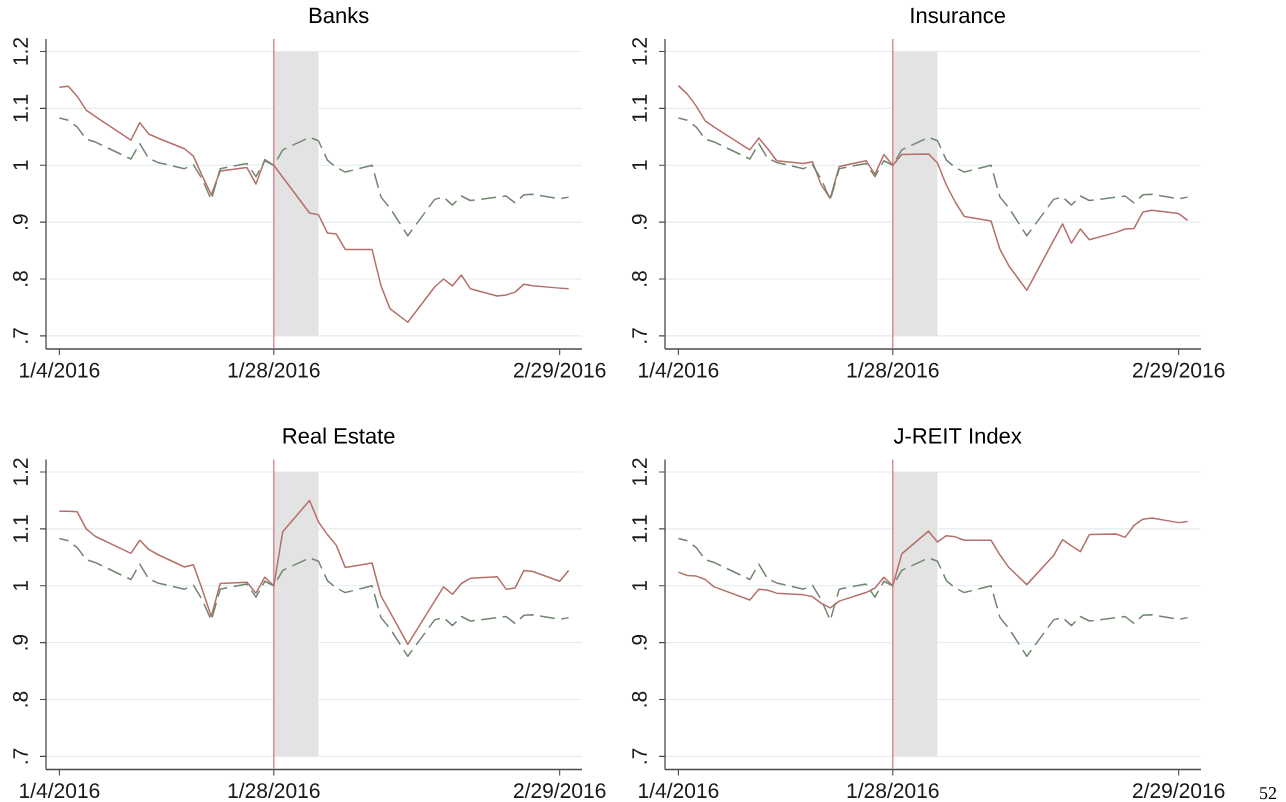 The width and height of the screenshot is (1286, 802). Describe the element at coordinates (1268, 793) in the screenshot. I see `text: 52` at that location.